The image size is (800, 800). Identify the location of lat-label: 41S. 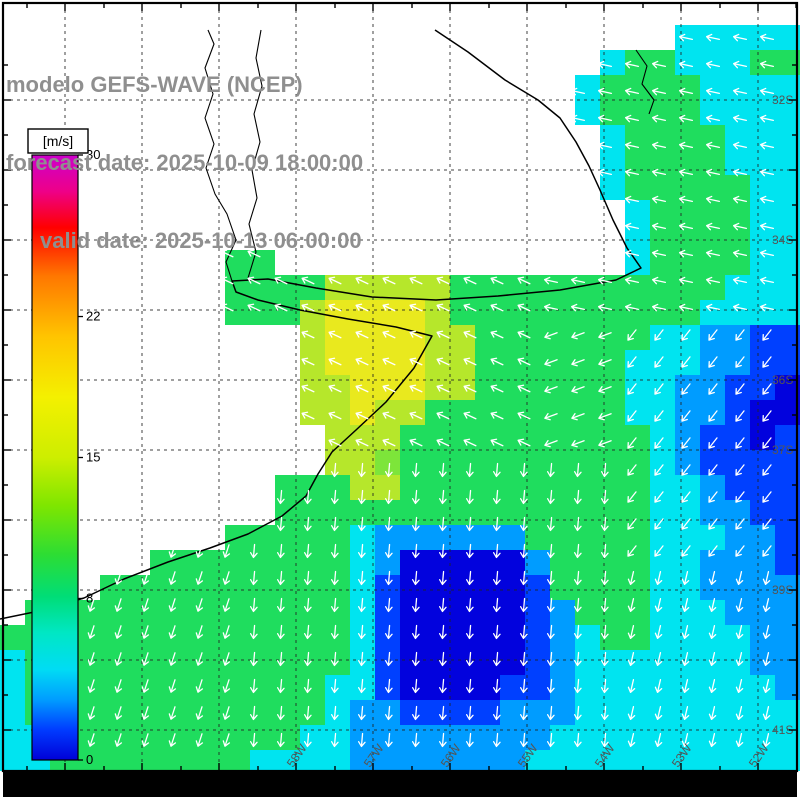
(782, 730).